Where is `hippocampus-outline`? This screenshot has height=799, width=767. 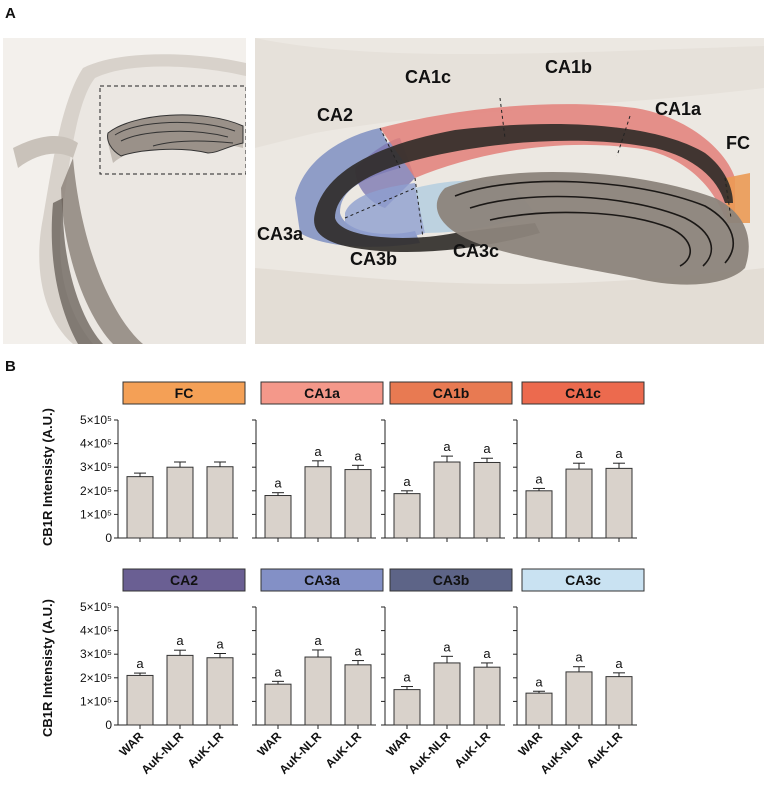 hippocampus-outline is located at coordinates (175, 135).